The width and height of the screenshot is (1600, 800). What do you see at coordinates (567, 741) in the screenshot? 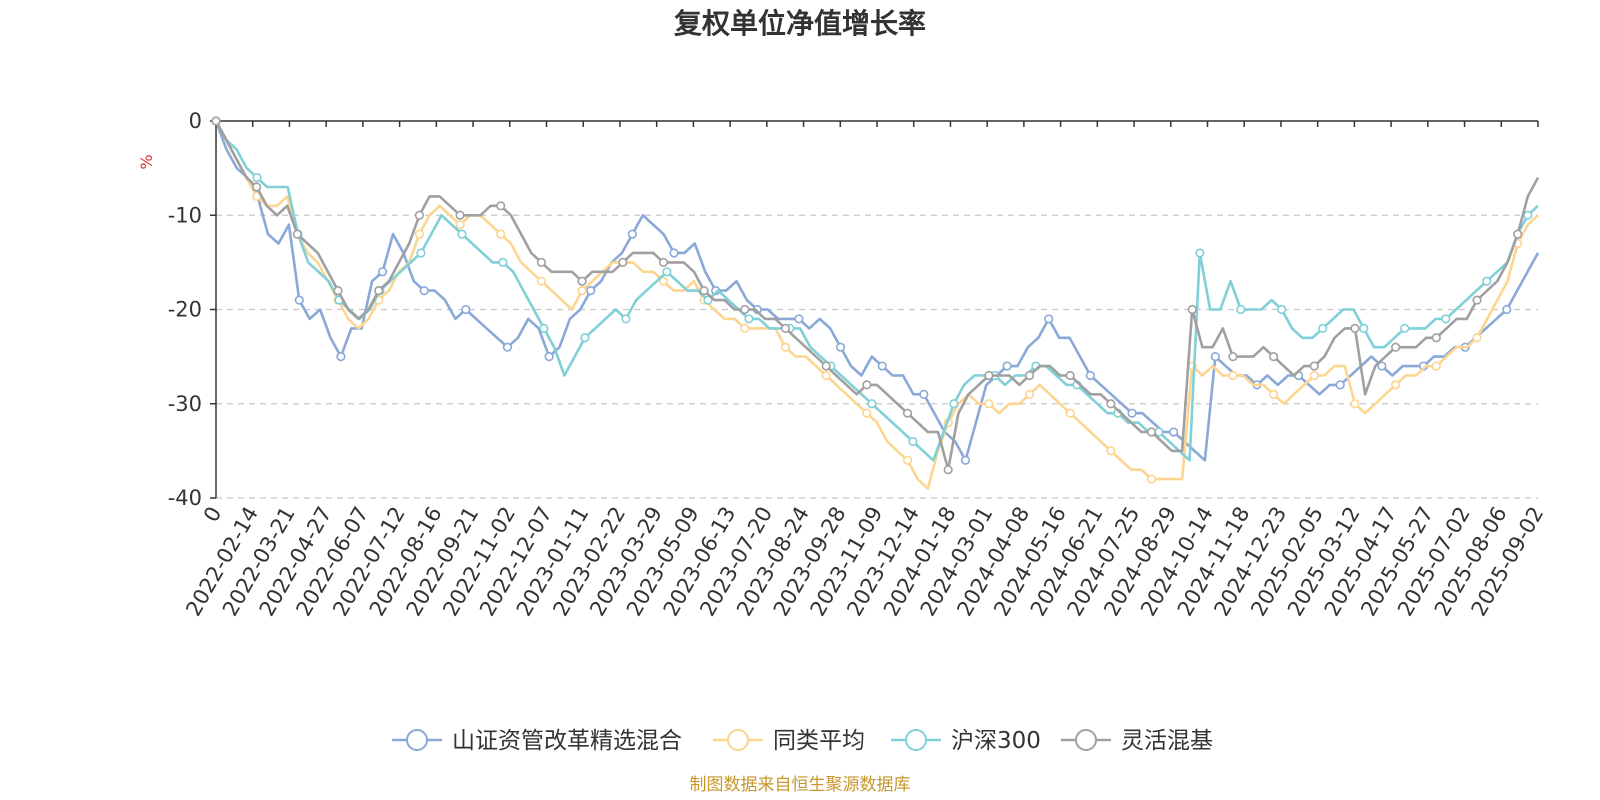
I see `legend-label-0: 山证资管改革精选混合` at bounding box center [567, 741].